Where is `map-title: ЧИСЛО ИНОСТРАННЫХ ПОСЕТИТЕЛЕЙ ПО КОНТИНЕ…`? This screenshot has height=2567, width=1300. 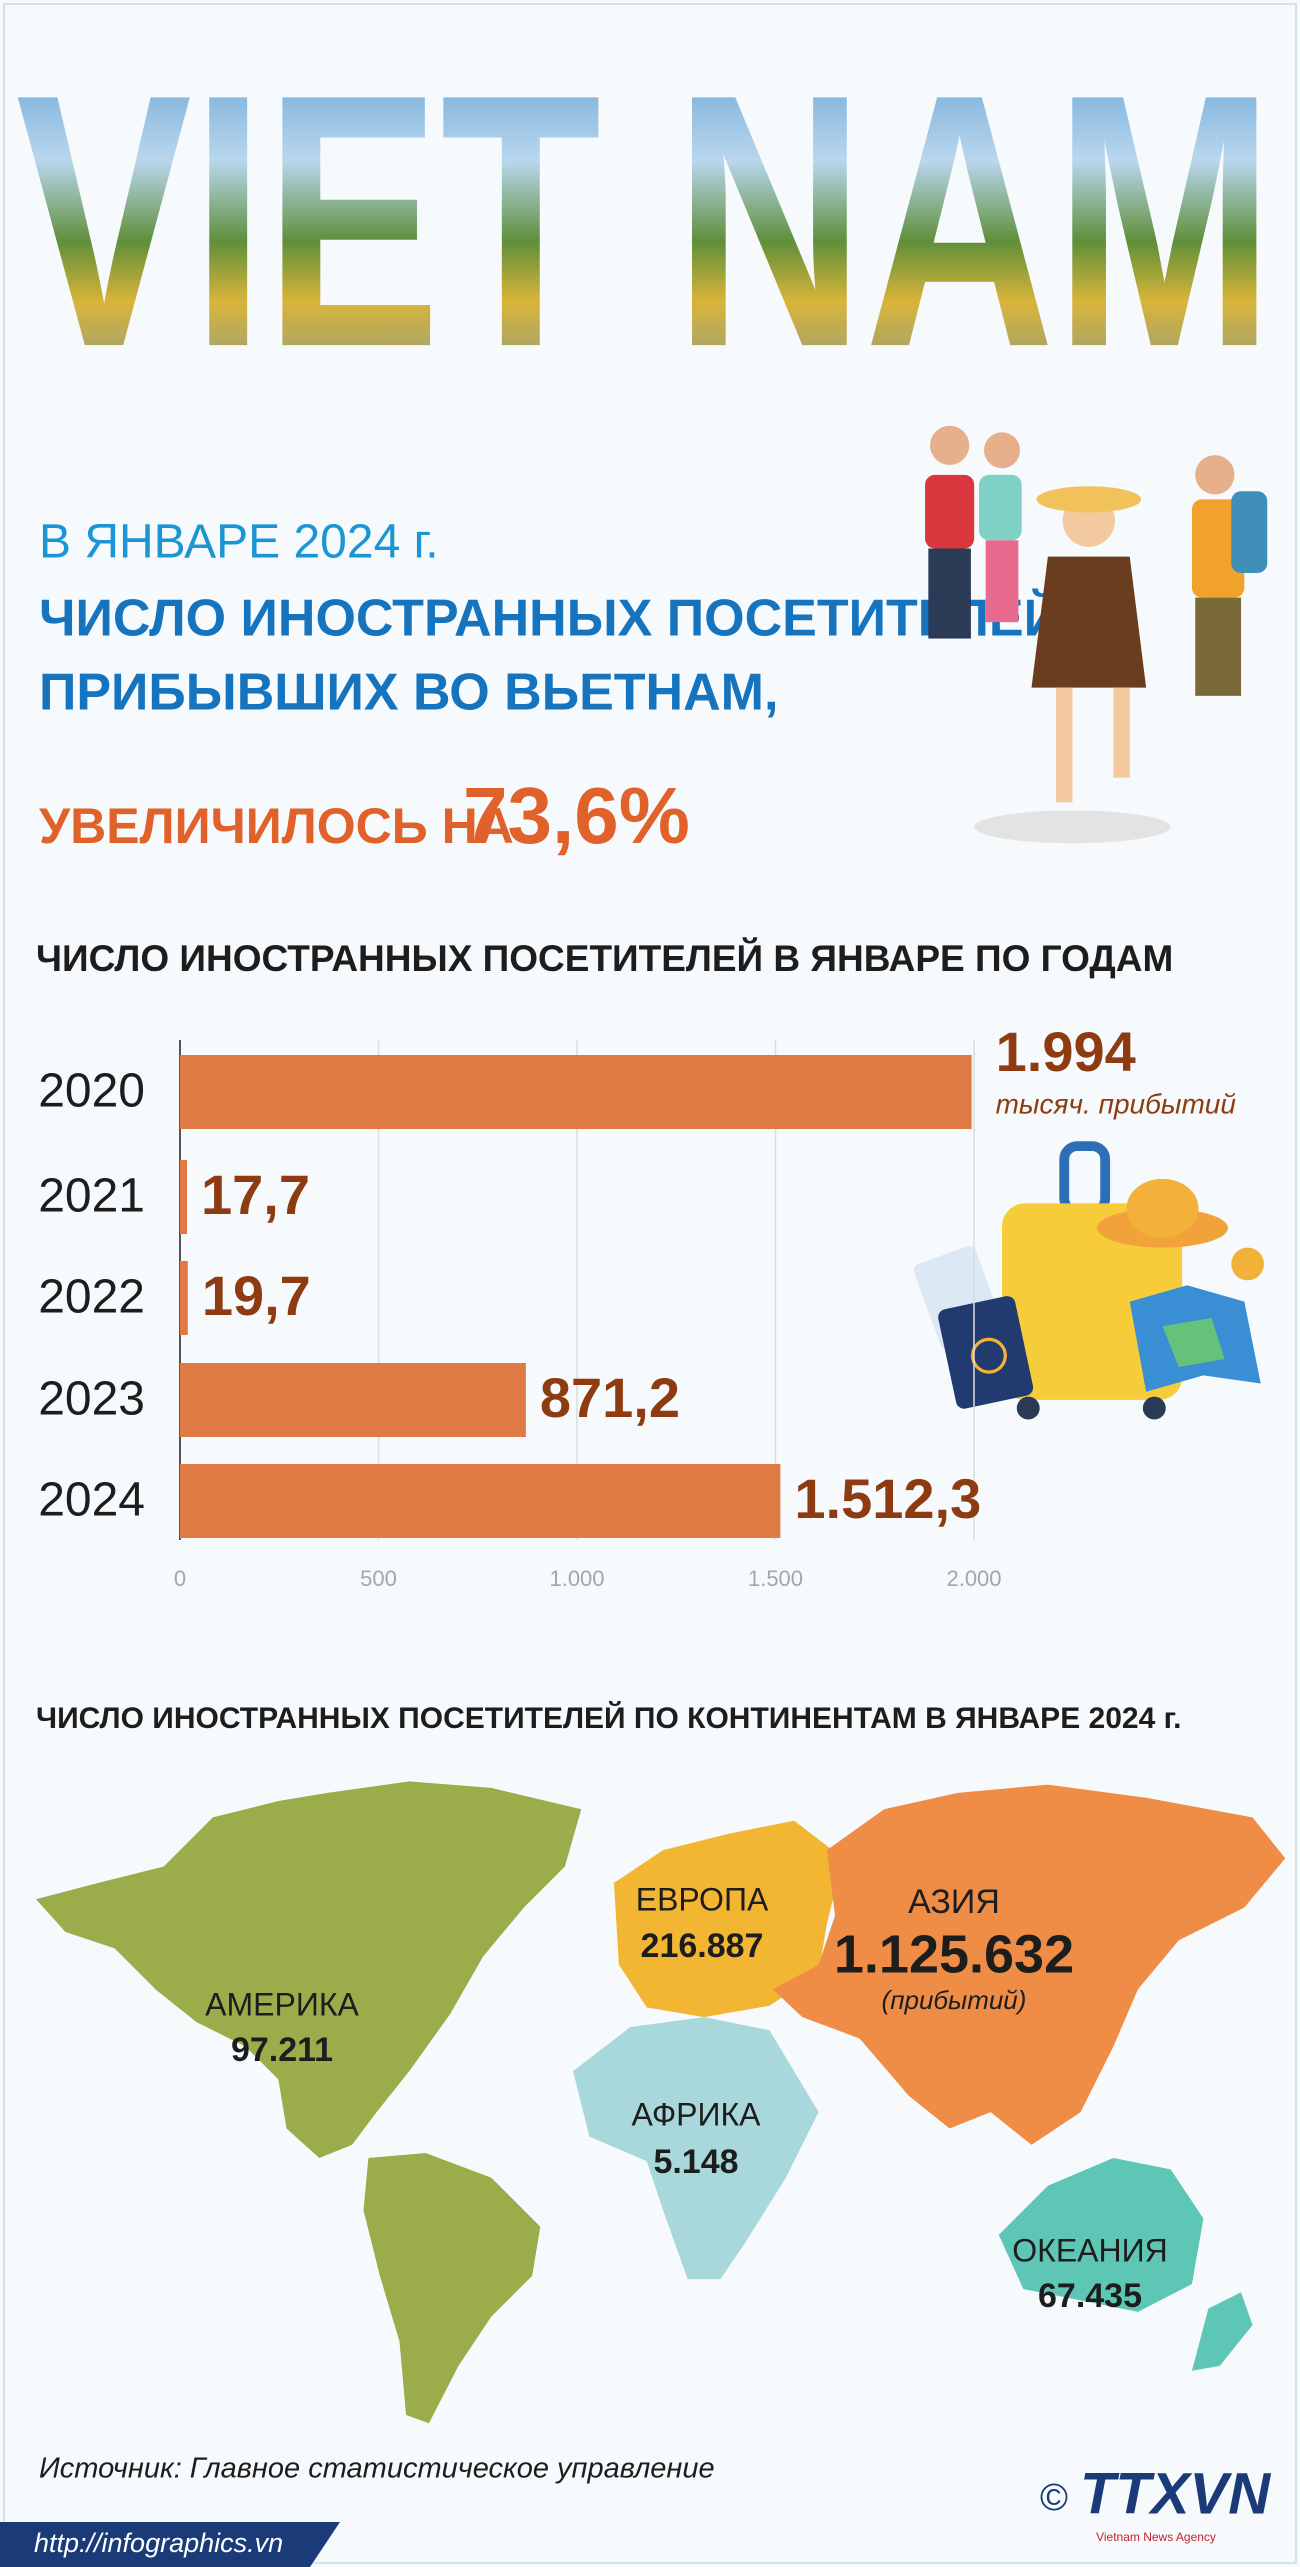
map-title: ЧИСЛО ИНОСТРАННЫХ ПОСЕТИТЕЛЕЙ ПО КОНТИНЕ… is located at coordinates (608, 1718).